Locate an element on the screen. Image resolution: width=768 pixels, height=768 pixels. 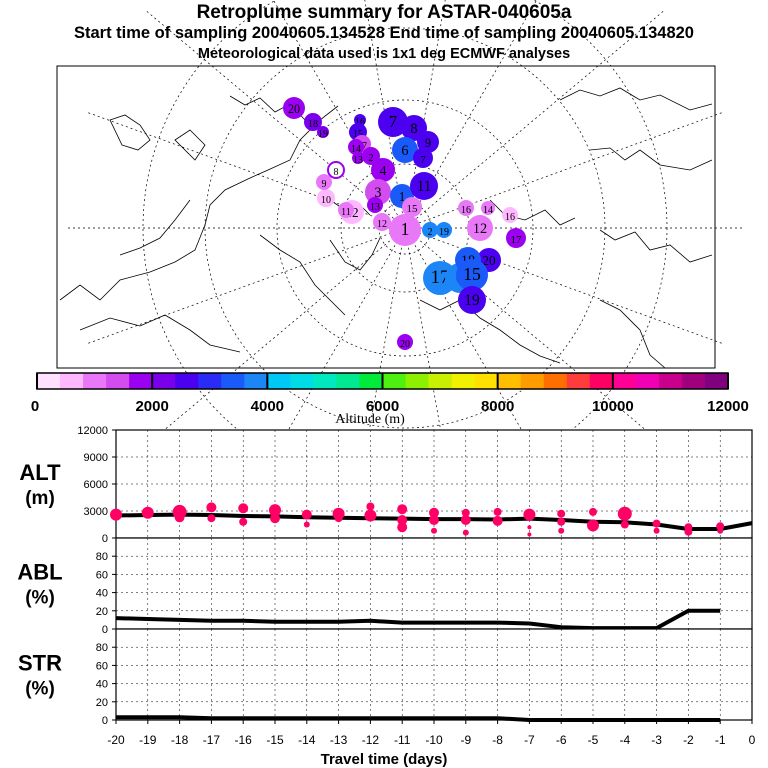
plume-cluster-label: 19 is located at coordinates (323, 134).